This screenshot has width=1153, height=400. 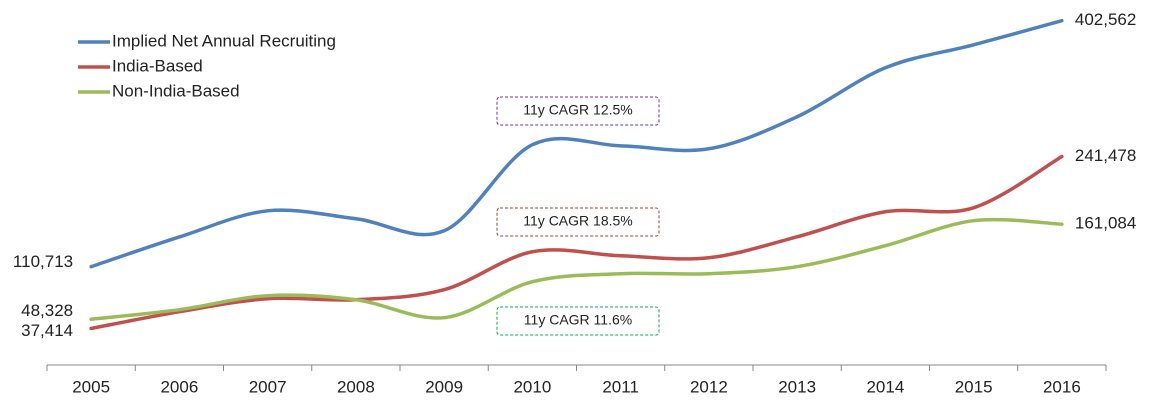 What do you see at coordinates (1062, 386) in the screenshot?
I see `x-tick-label: 2016` at bounding box center [1062, 386].